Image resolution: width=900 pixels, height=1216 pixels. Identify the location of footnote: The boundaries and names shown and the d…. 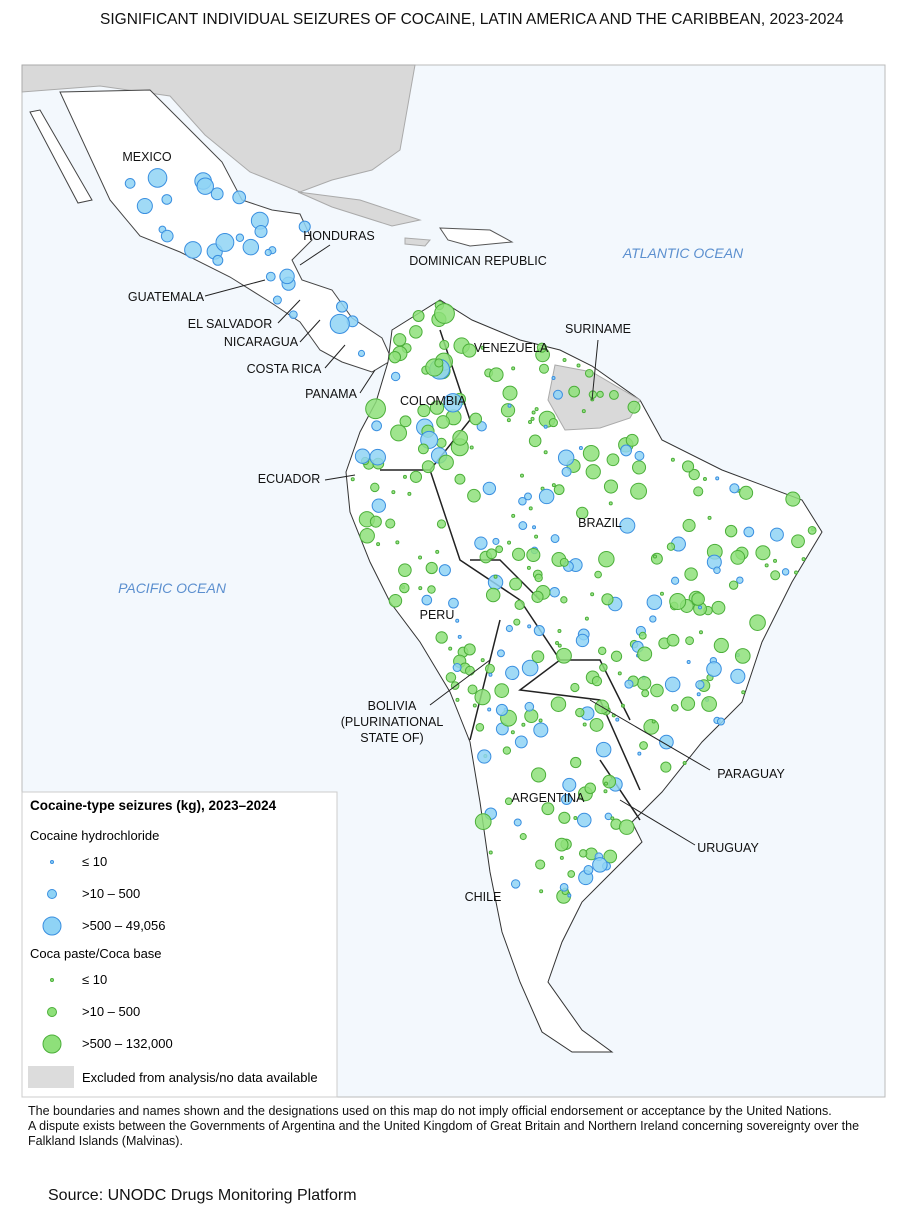
(430, 1111).